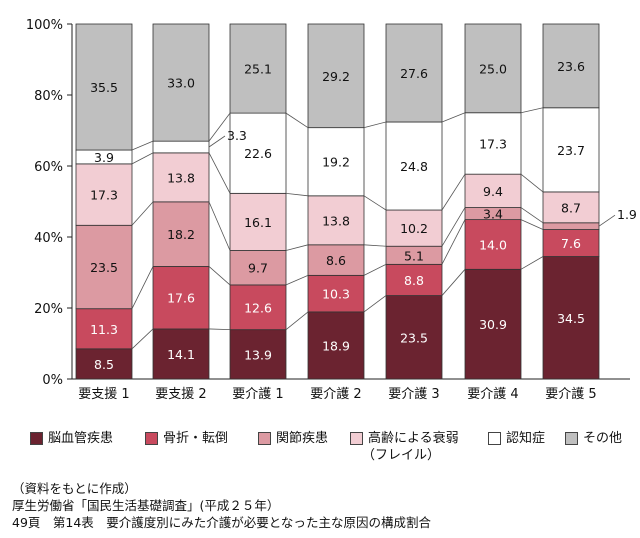 Image resolution: width=640 pixels, height=538 pixels. Describe the element at coordinates (258, 153) in the screenshot. I see `data-label: 22.6` at that location.